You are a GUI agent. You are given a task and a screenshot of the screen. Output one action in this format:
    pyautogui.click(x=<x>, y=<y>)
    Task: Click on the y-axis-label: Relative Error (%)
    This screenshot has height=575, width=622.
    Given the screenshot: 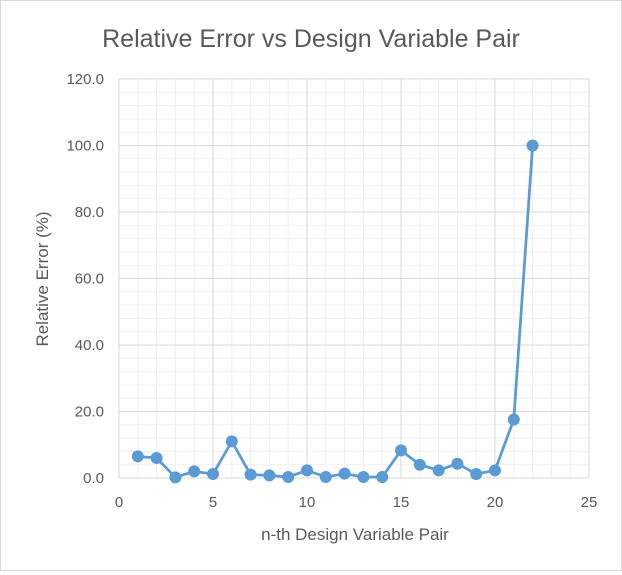 What is the action you would take?
    pyautogui.click(x=42, y=278)
    